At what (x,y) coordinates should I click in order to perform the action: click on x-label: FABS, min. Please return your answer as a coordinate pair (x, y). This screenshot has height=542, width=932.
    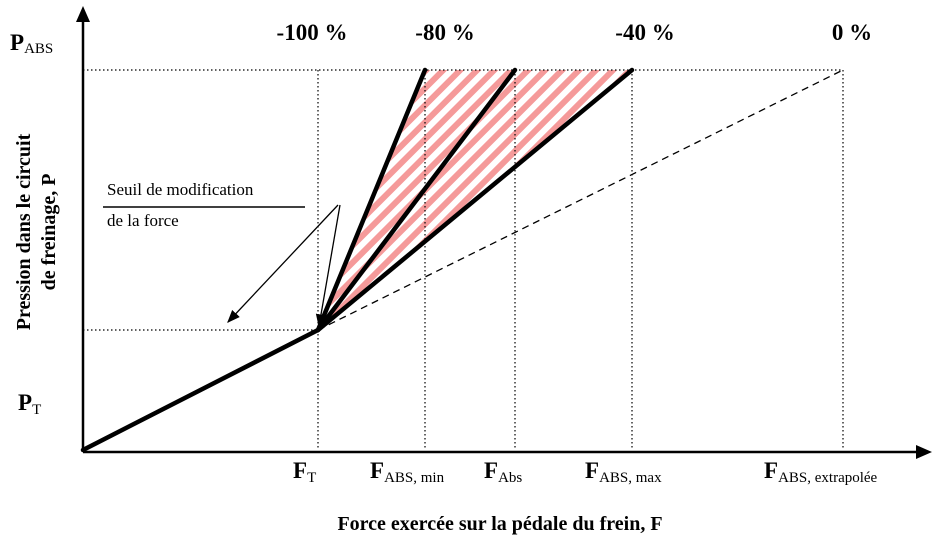
    Looking at the image, I should click on (407, 472).